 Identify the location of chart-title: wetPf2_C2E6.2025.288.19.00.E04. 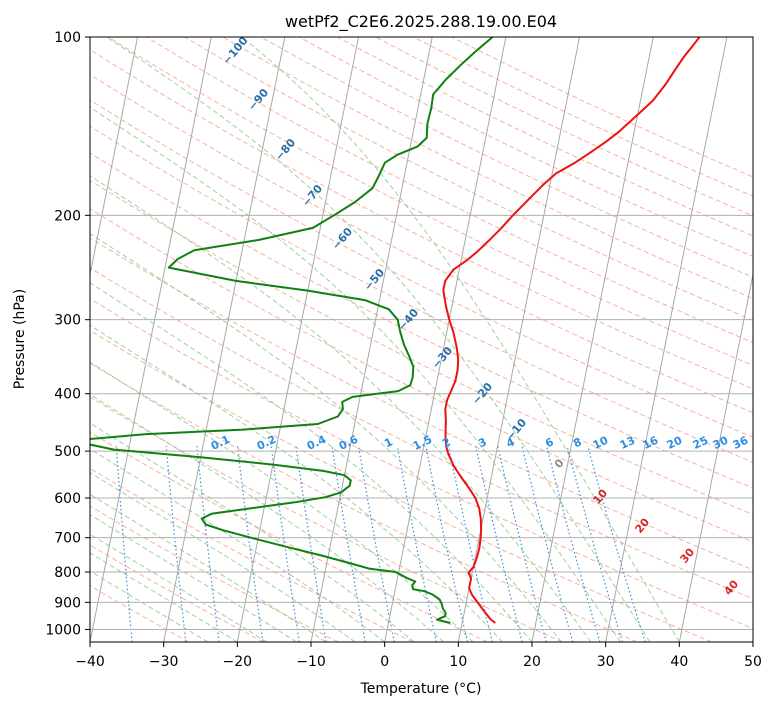
(421, 22).